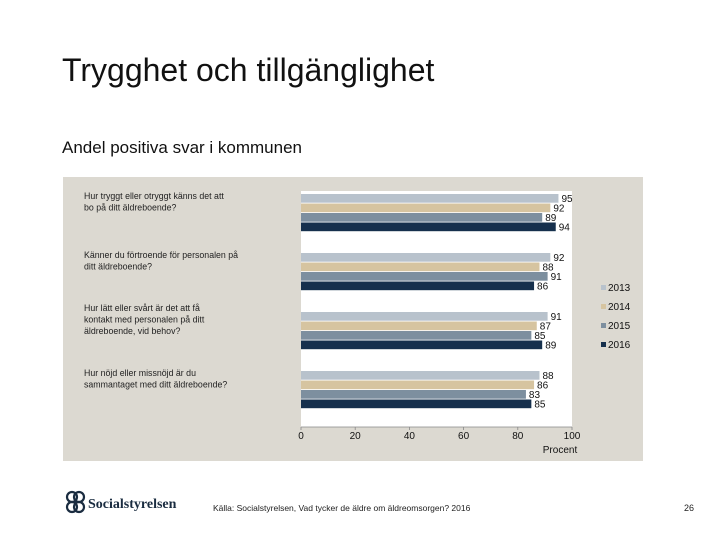 This screenshot has width=720, height=540. I want to click on logo-wordmark: Socialstyrelsen, so click(132, 504).